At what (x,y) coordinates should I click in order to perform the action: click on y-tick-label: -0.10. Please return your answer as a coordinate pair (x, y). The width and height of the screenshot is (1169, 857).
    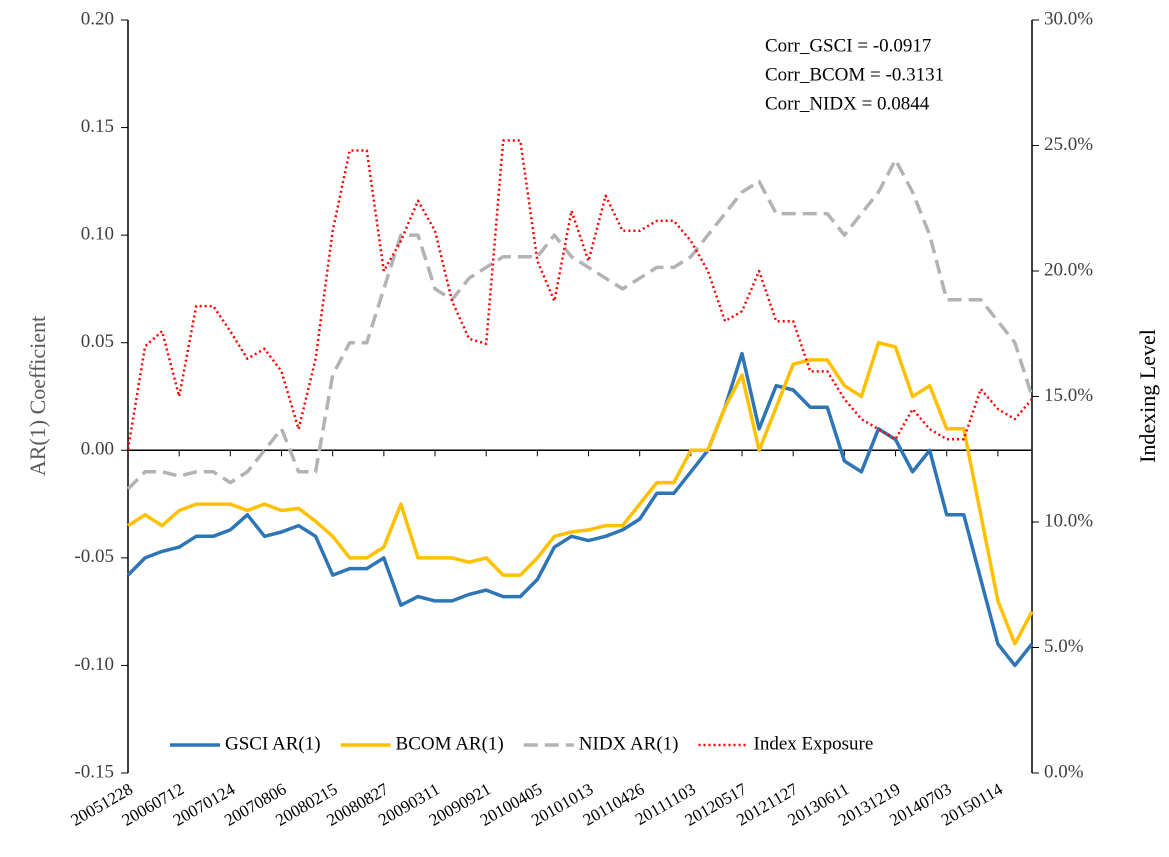
    Looking at the image, I should click on (94, 664).